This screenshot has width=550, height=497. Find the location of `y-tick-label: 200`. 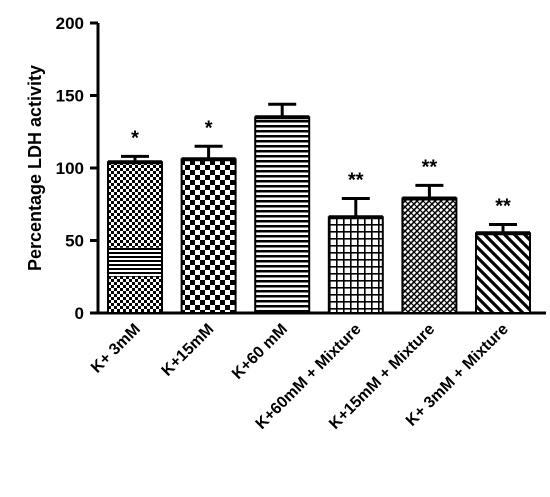

y-tick-label: 200 is located at coordinates (70, 23).